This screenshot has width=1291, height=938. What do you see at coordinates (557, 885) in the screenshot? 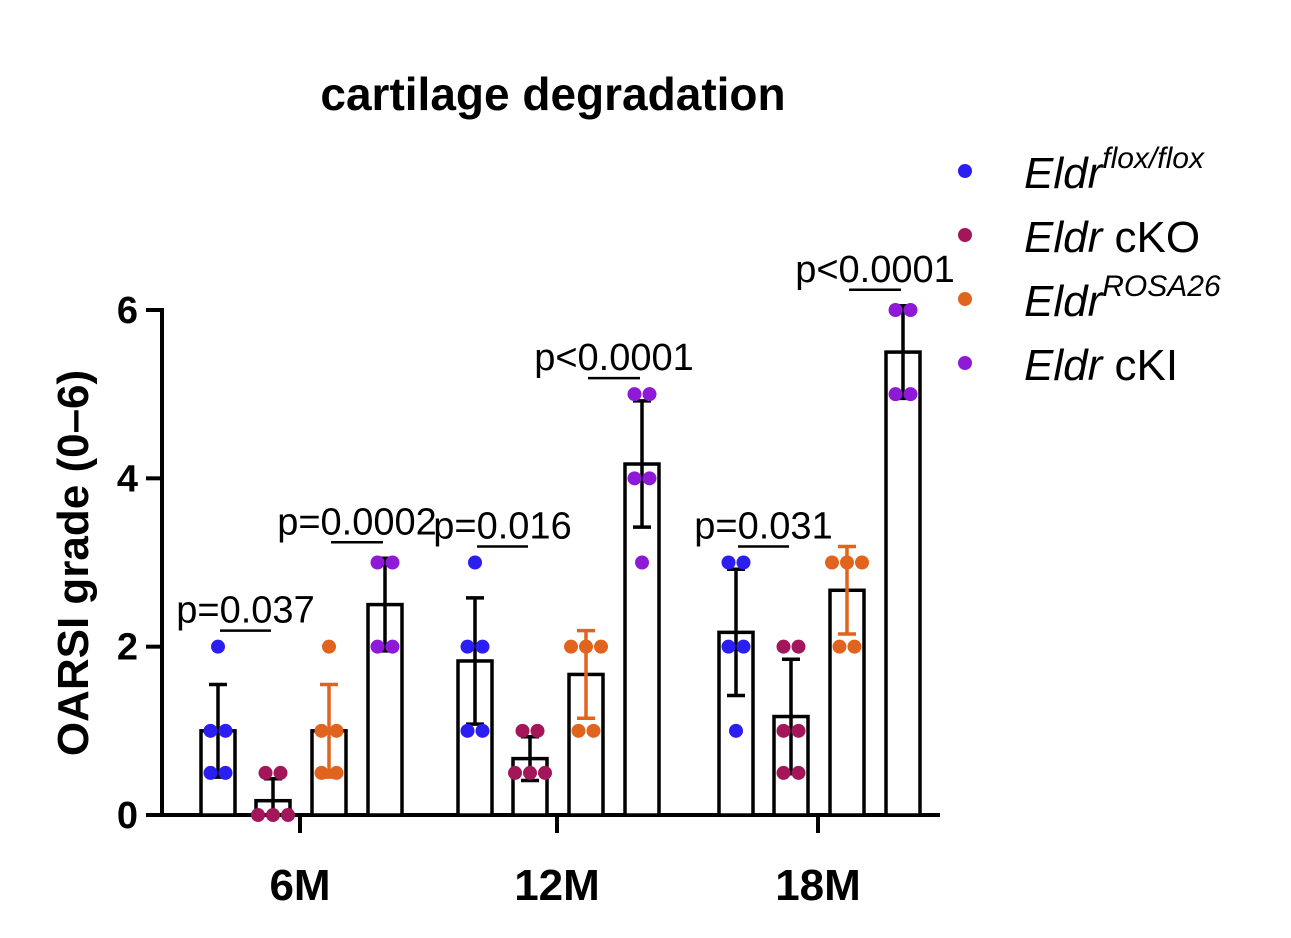
I see `x-category-label: 12M` at bounding box center [557, 885].